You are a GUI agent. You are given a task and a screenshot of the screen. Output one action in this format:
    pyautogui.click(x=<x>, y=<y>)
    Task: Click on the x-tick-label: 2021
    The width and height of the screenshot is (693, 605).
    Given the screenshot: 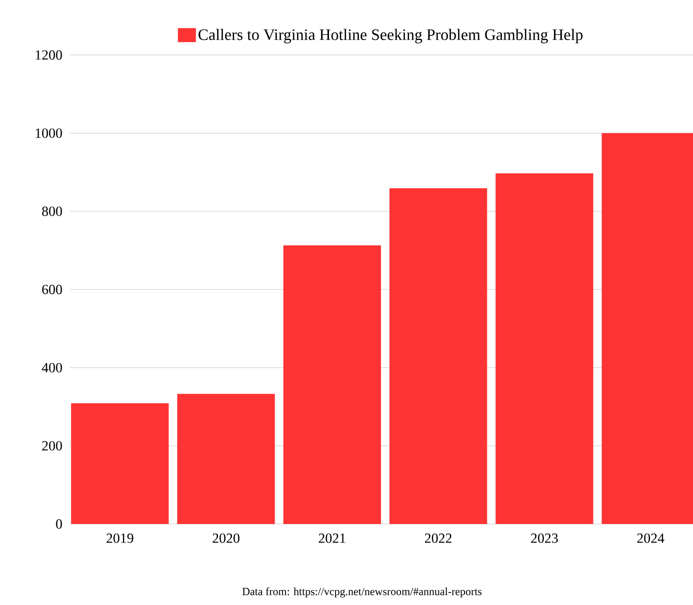 What is the action you would take?
    pyautogui.click(x=332, y=538)
    